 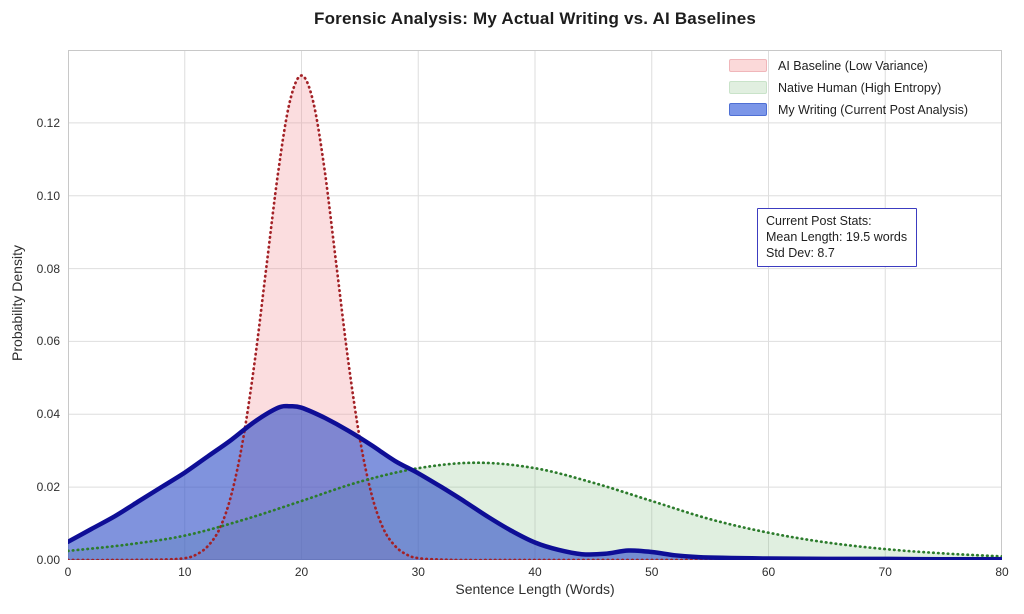 I want to click on legend-item-native-human: Native Human (High Entropy), so click(x=848, y=87).